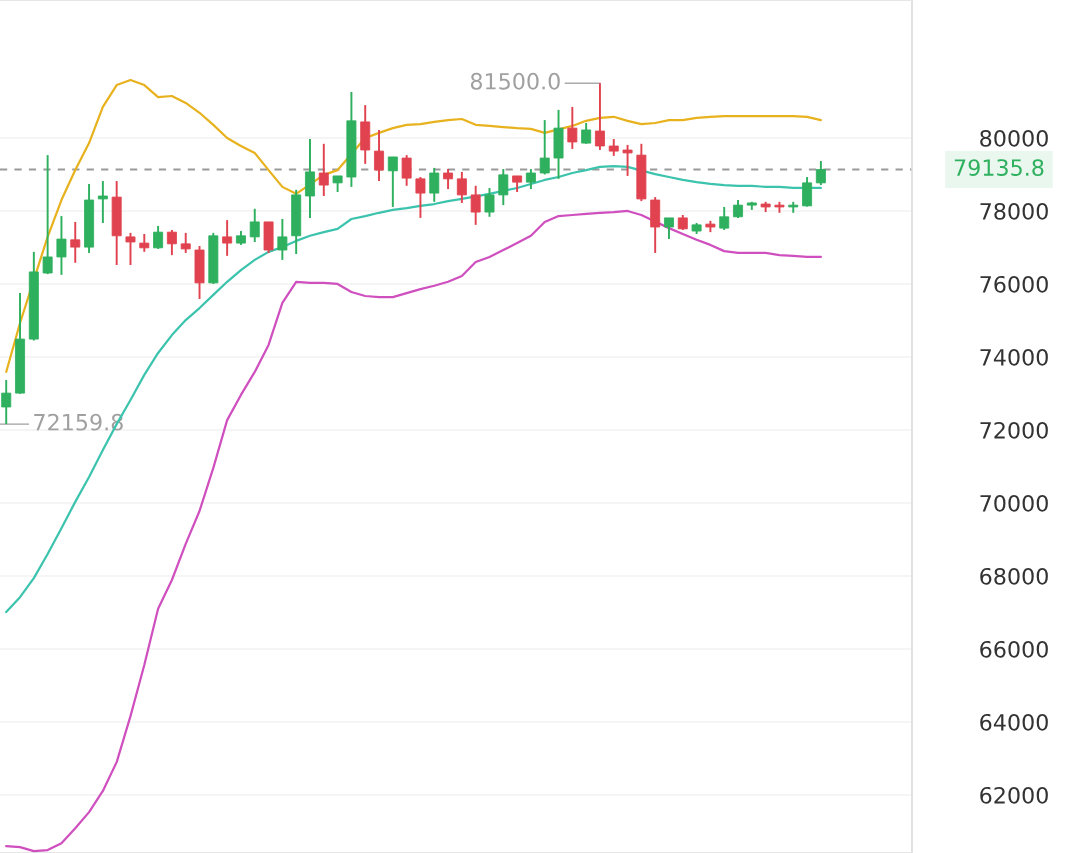 This screenshot has height=853, width=1080. Describe the element at coordinates (1014, 138) in the screenshot. I see `y-tick-label: 80000` at that location.